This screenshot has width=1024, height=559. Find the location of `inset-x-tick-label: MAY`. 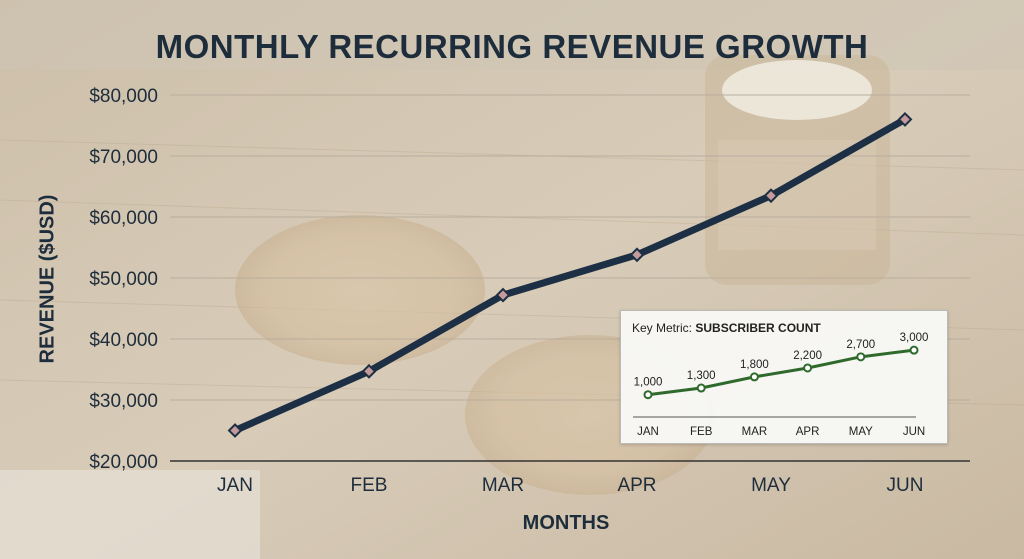

inset-x-tick-label: MAY is located at coordinates (861, 432).